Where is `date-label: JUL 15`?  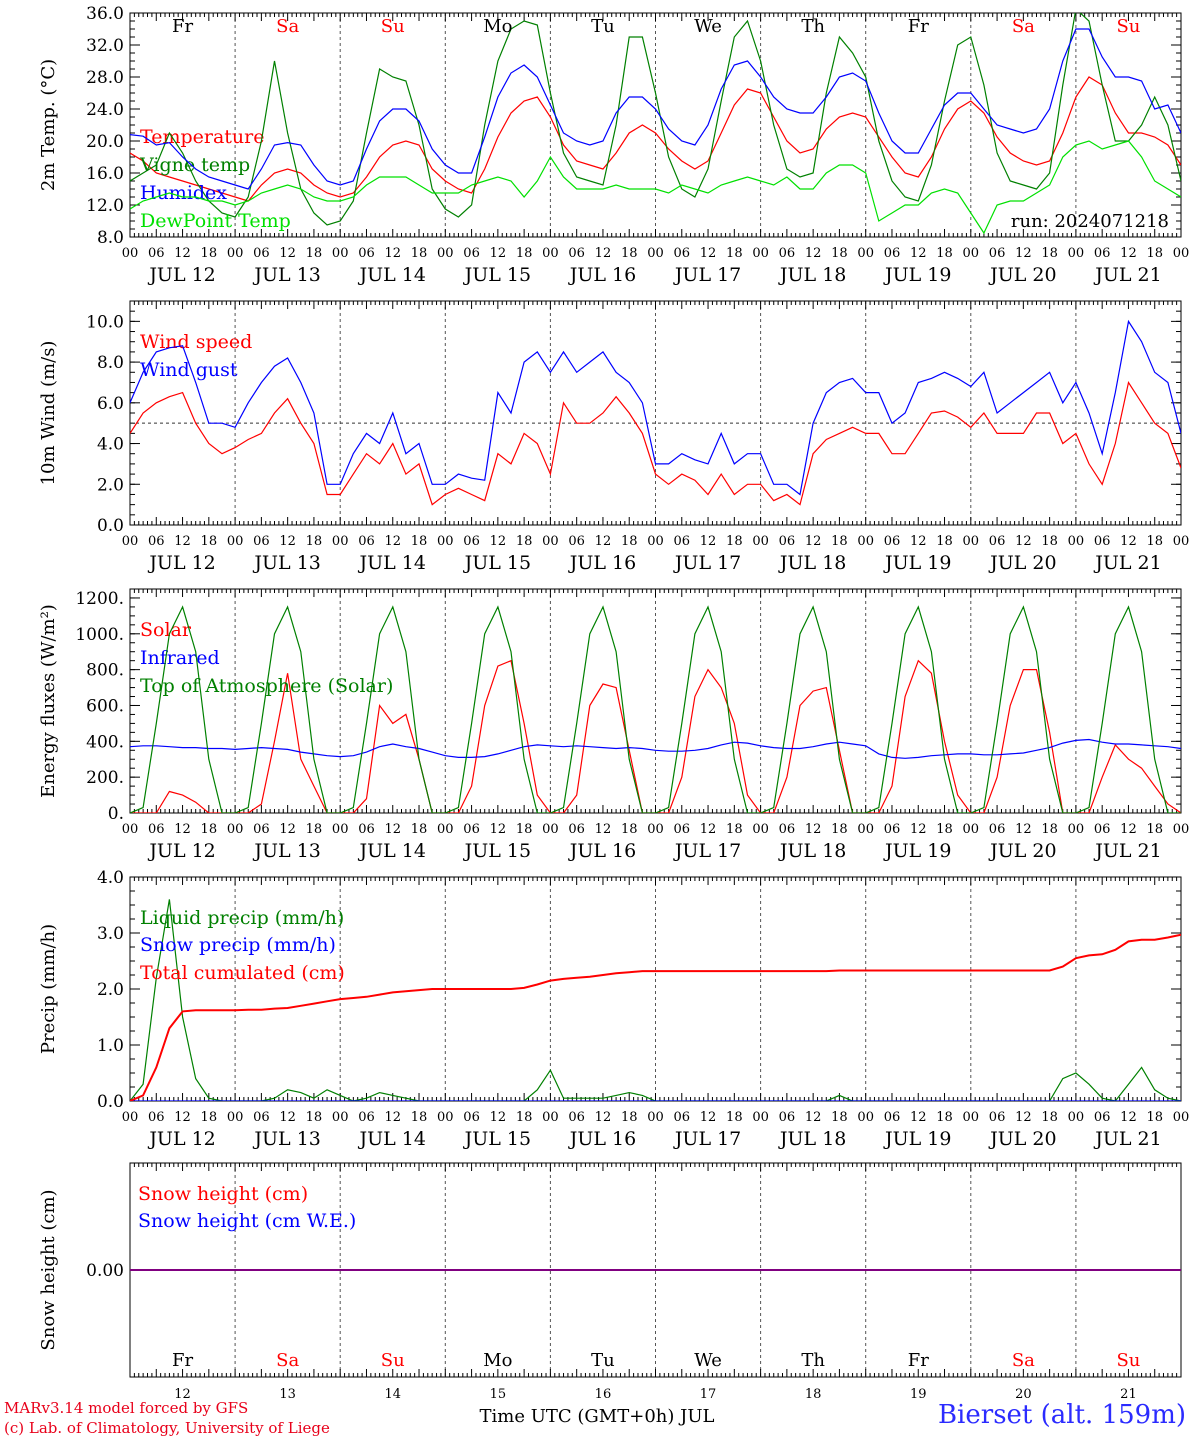 date-label: JUL 15 is located at coordinates (497, 563).